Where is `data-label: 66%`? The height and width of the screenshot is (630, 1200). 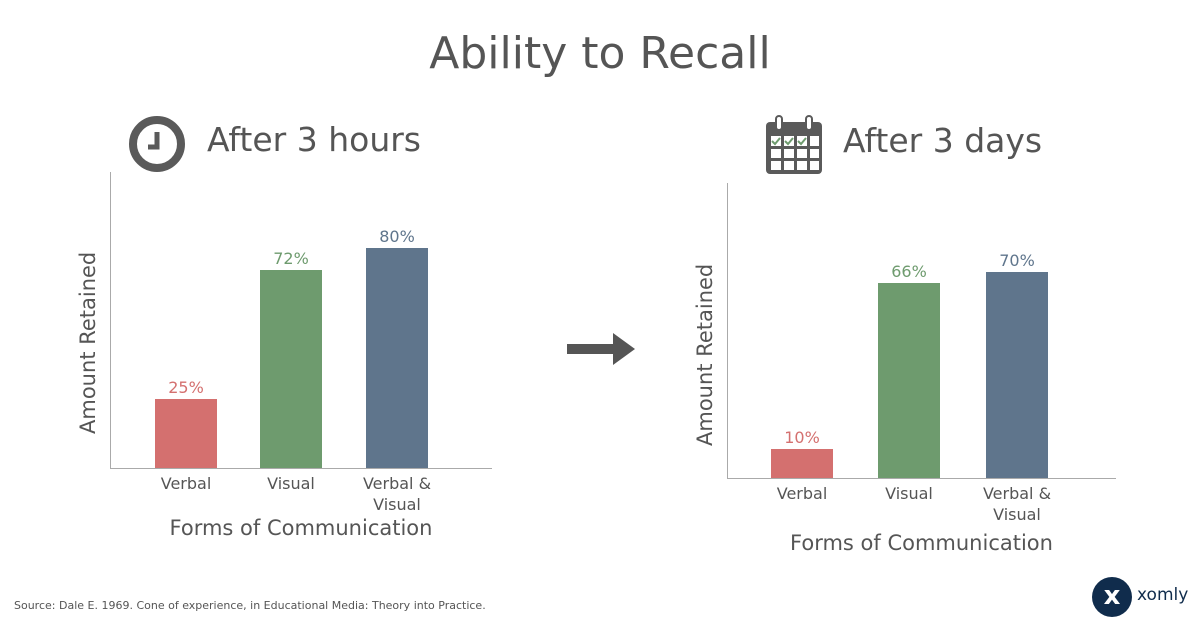
data-label: 66% is located at coordinates (909, 272).